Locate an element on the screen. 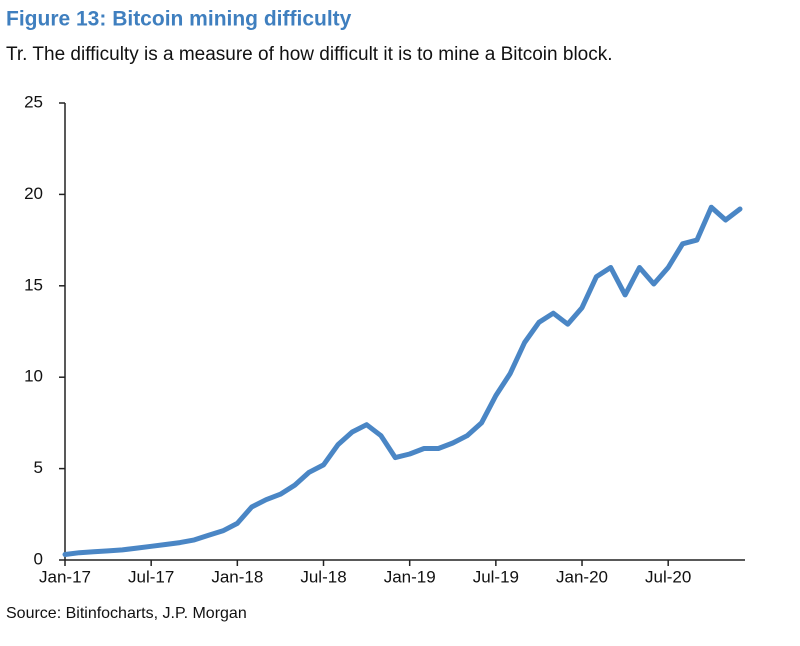 Image resolution: width=800 pixels, height=646 pixels. x-tick-label: Jan-20 is located at coordinates (582, 576).